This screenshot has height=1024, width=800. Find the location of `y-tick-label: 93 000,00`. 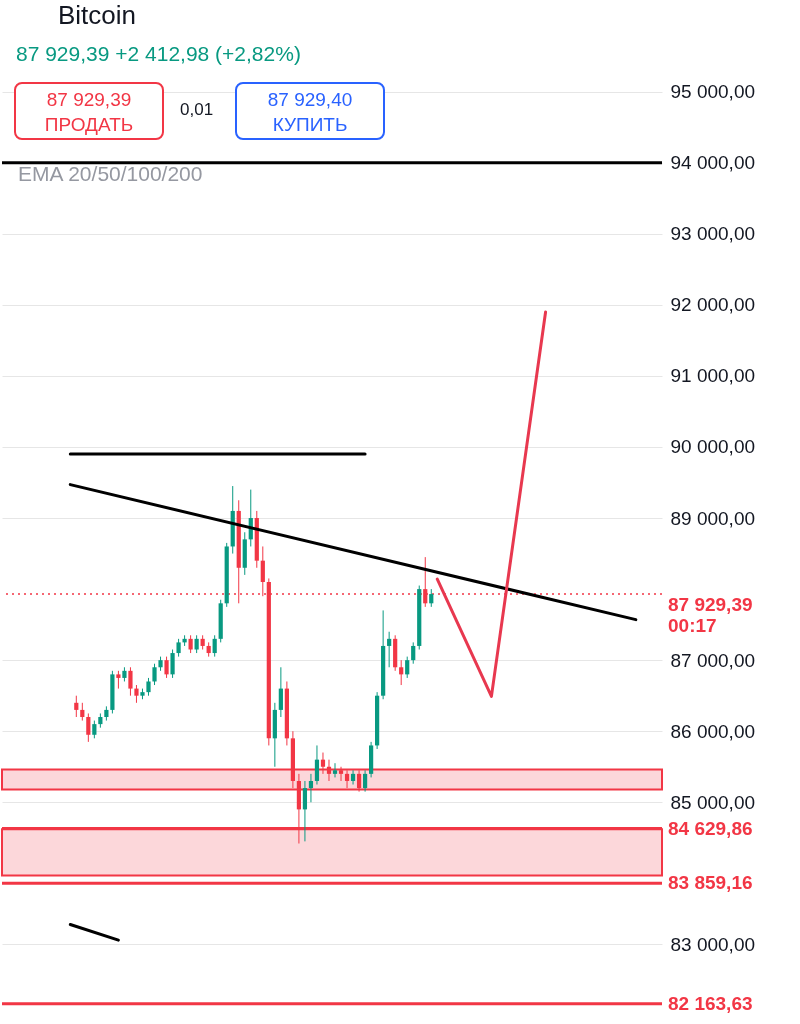

y-tick-label: 93 000,00 is located at coordinates (713, 234).